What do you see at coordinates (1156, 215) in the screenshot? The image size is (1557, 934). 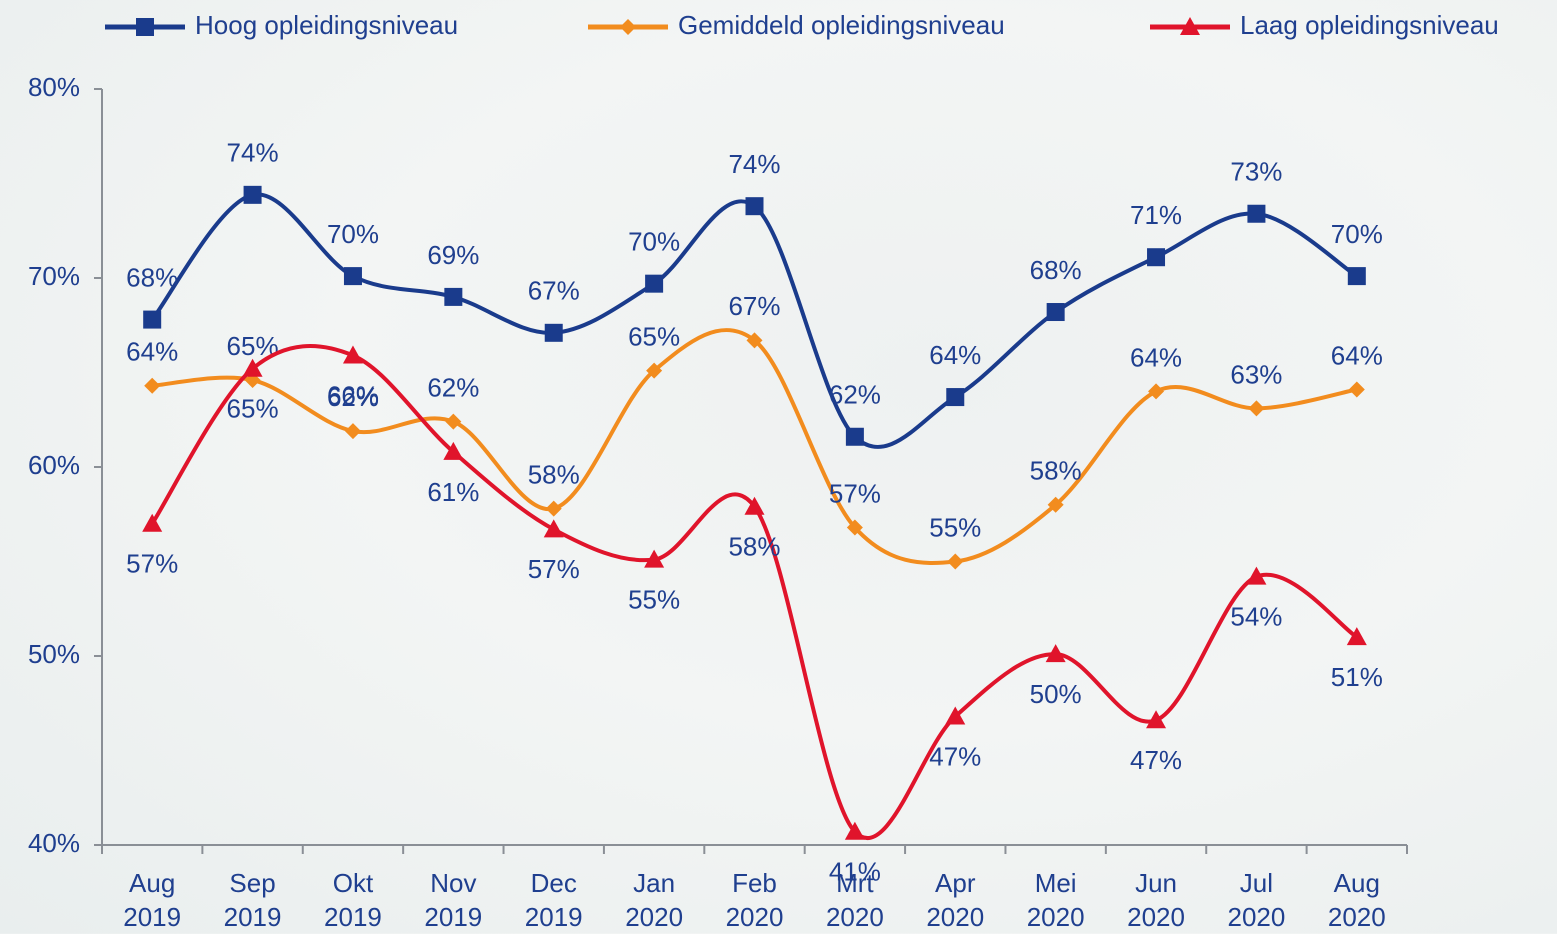 I see `data-label: 71%` at bounding box center [1156, 215].